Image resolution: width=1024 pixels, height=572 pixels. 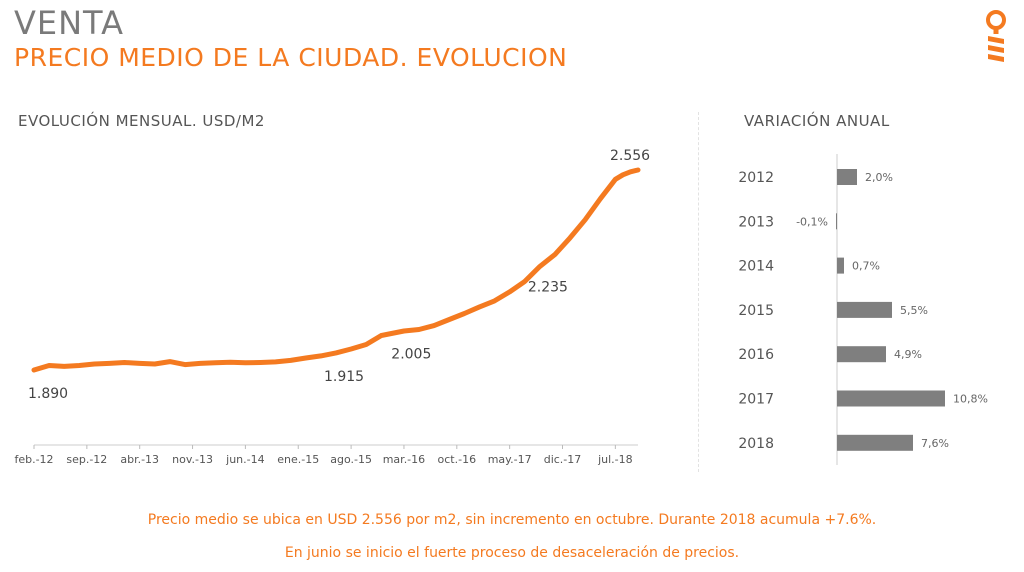 What do you see at coordinates (812, 221) in the screenshot?
I see `value-label: -0,1%` at bounding box center [812, 221].